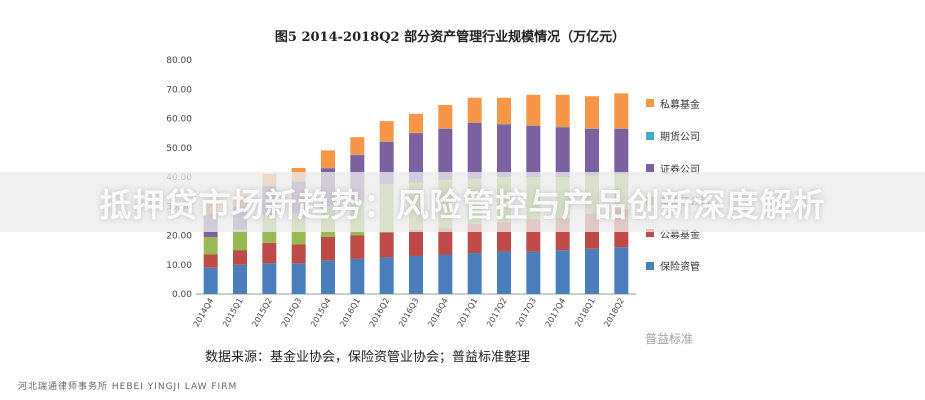 Image resolution: width=925 pixels, height=400 pixels. What do you see at coordinates (233, 313) in the screenshot?
I see `x-tick-label: 2015Q1` at bounding box center [233, 313].